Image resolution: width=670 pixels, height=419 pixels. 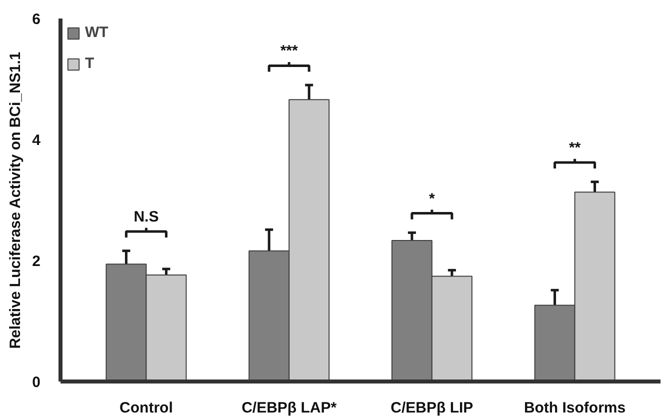 What do you see at coordinates (289, 408) in the screenshot?
I see `x-tick-label: C/EBPβ LAP*` at bounding box center [289, 408].